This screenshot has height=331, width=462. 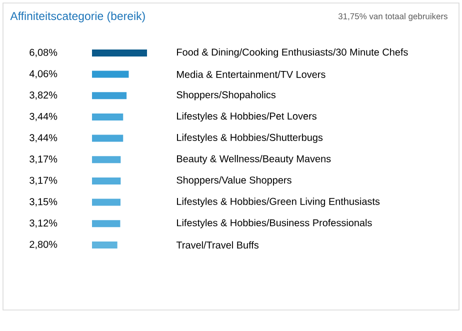 I want to click on y-tick-label: Shoppers/Value Shoppers, so click(x=234, y=181).